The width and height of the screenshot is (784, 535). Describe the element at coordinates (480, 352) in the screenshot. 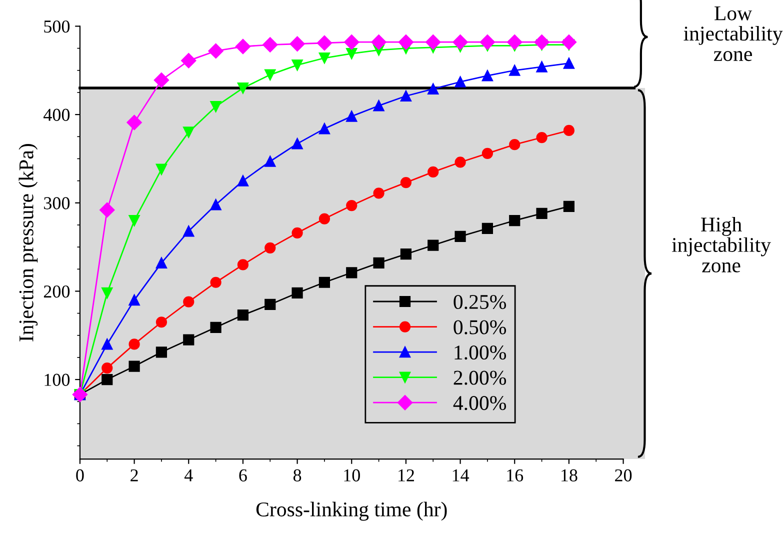

I see `legend-label: 1.00%` at that location.